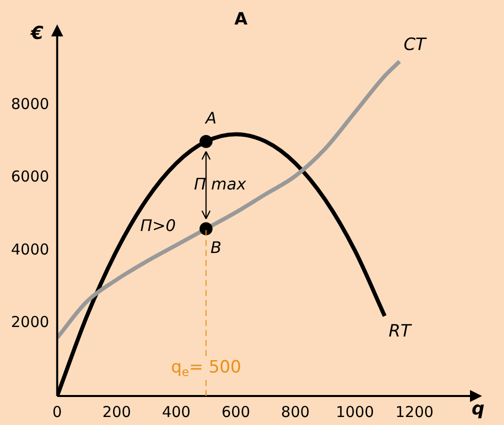 This screenshot has width=504, height=425. What do you see at coordinates (30, 177) in the screenshot?
I see `y-tick-label: 6000` at bounding box center [30, 177].